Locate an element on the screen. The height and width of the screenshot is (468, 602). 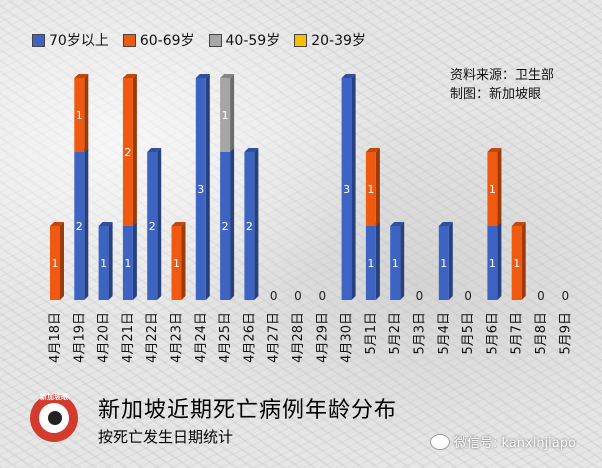
x-tick-label: 5月5日 is located at coordinates (468, 333).